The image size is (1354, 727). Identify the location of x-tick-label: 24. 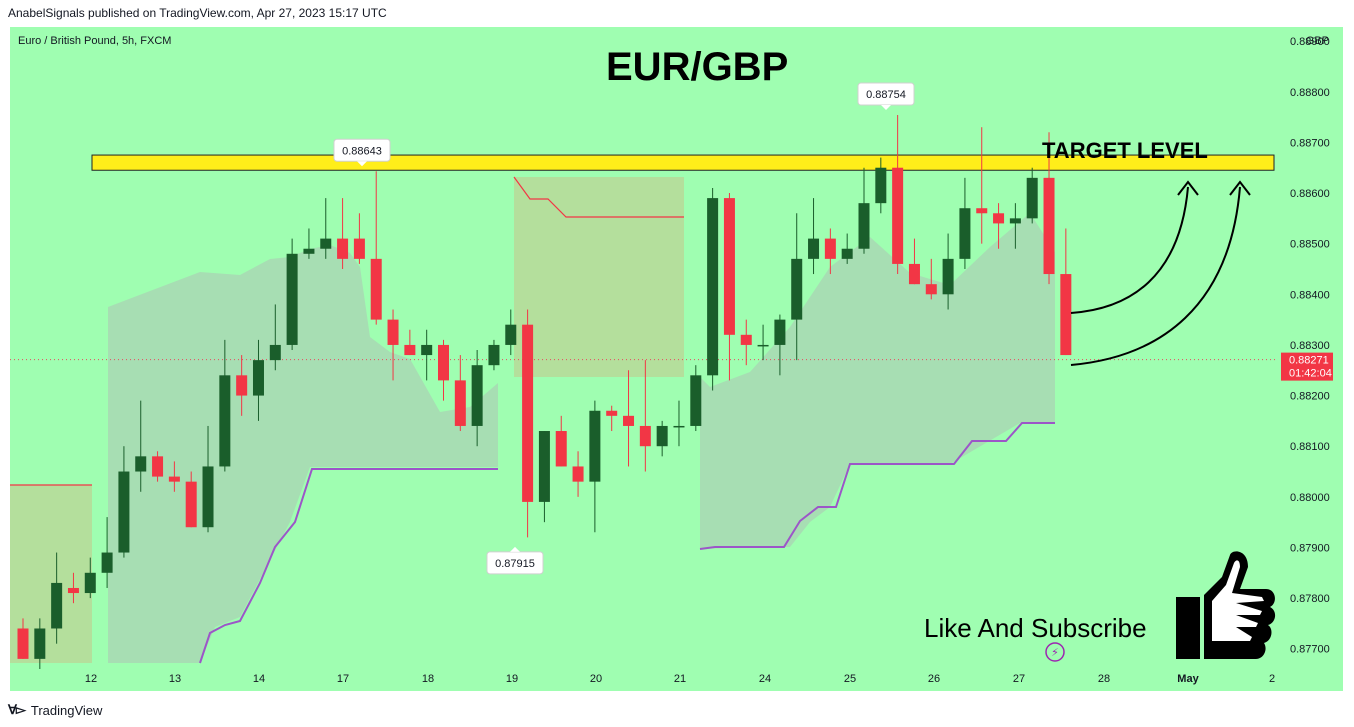
(765, 679).